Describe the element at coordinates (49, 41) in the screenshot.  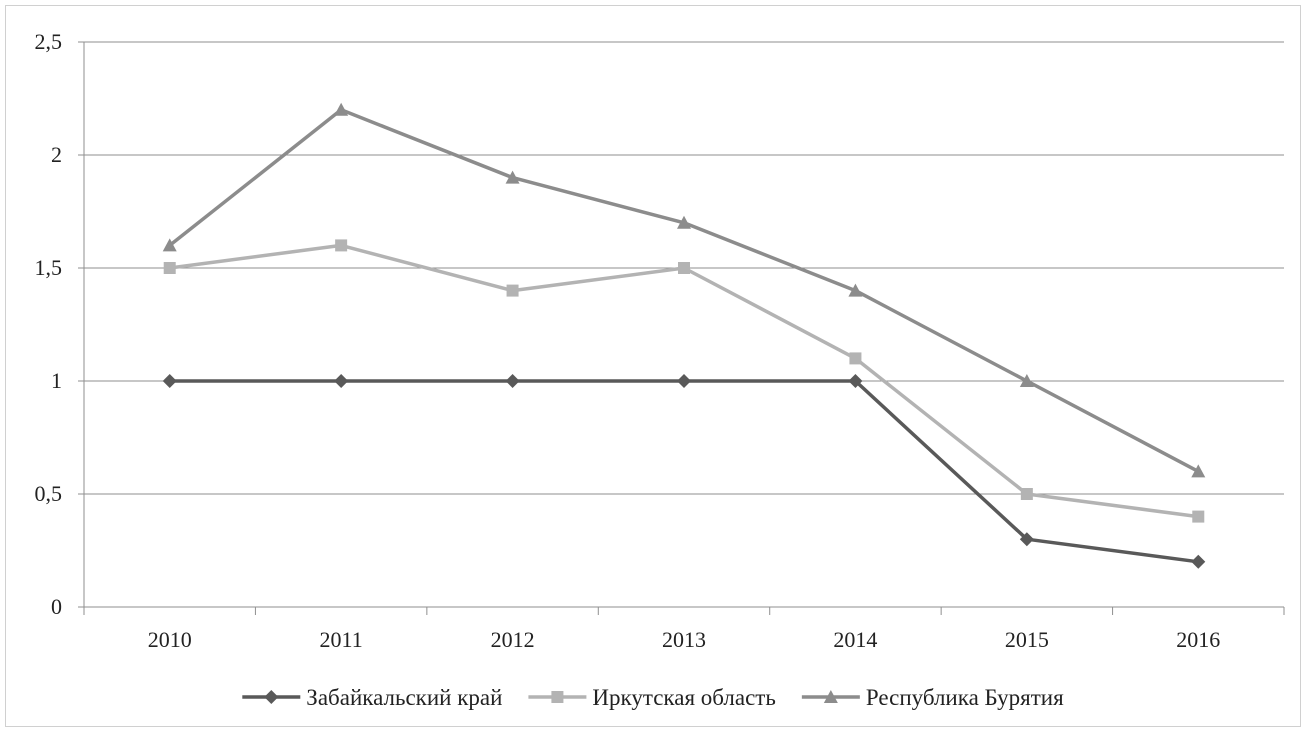
I see `y-tick-label: 2,5` at that location.